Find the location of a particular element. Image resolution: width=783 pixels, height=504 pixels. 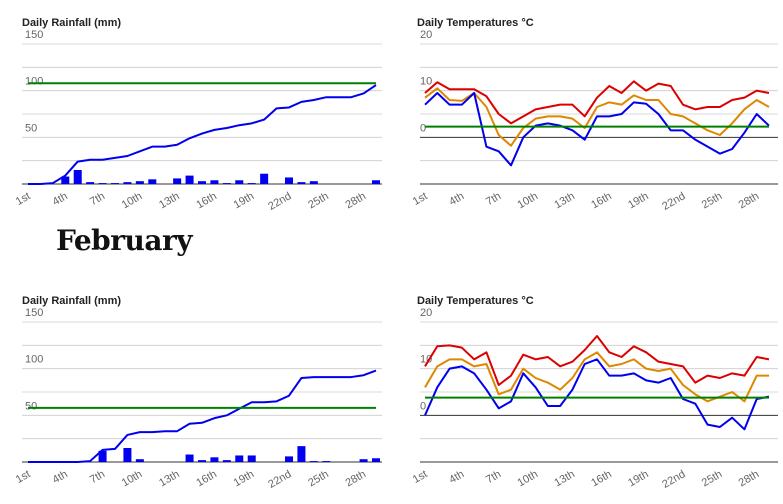

month-heading: February is located at coordinates (124, 240).